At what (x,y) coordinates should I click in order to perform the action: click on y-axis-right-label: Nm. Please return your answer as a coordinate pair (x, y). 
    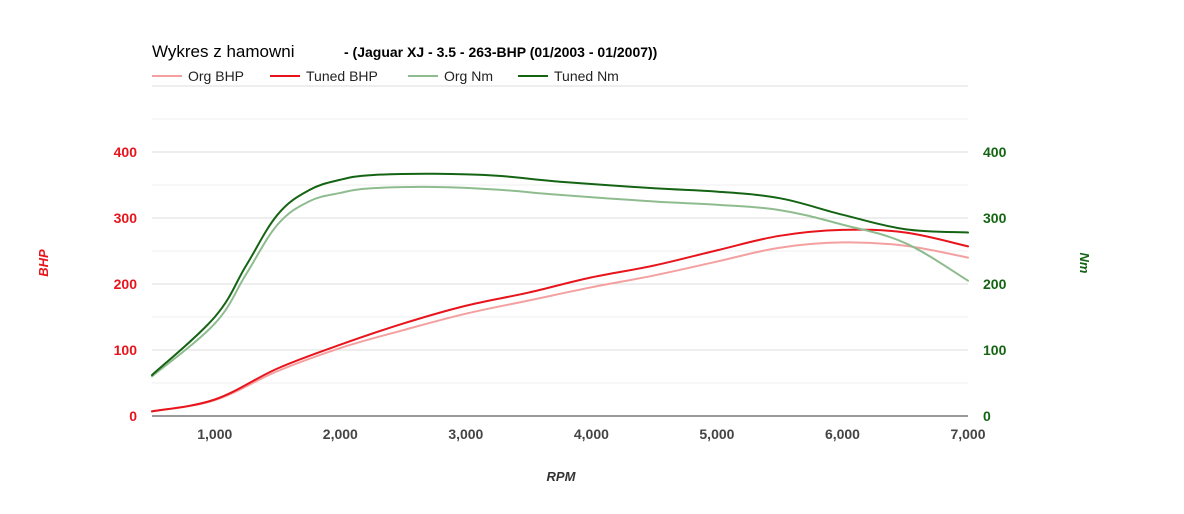
    Looking at the image, I should click on (1084, 263).